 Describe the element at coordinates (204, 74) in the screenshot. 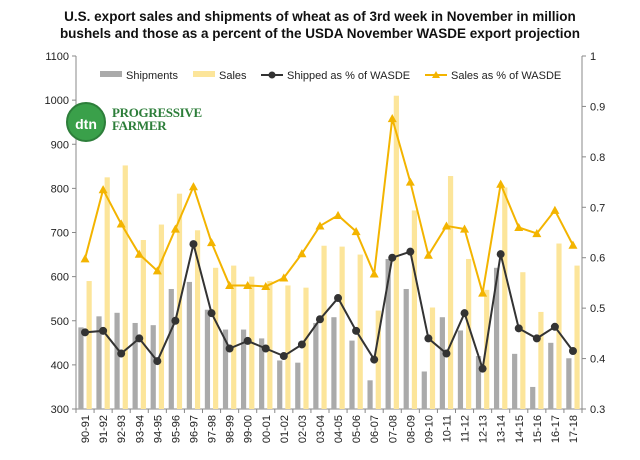

I see `legend-sales-swatch` at that location.